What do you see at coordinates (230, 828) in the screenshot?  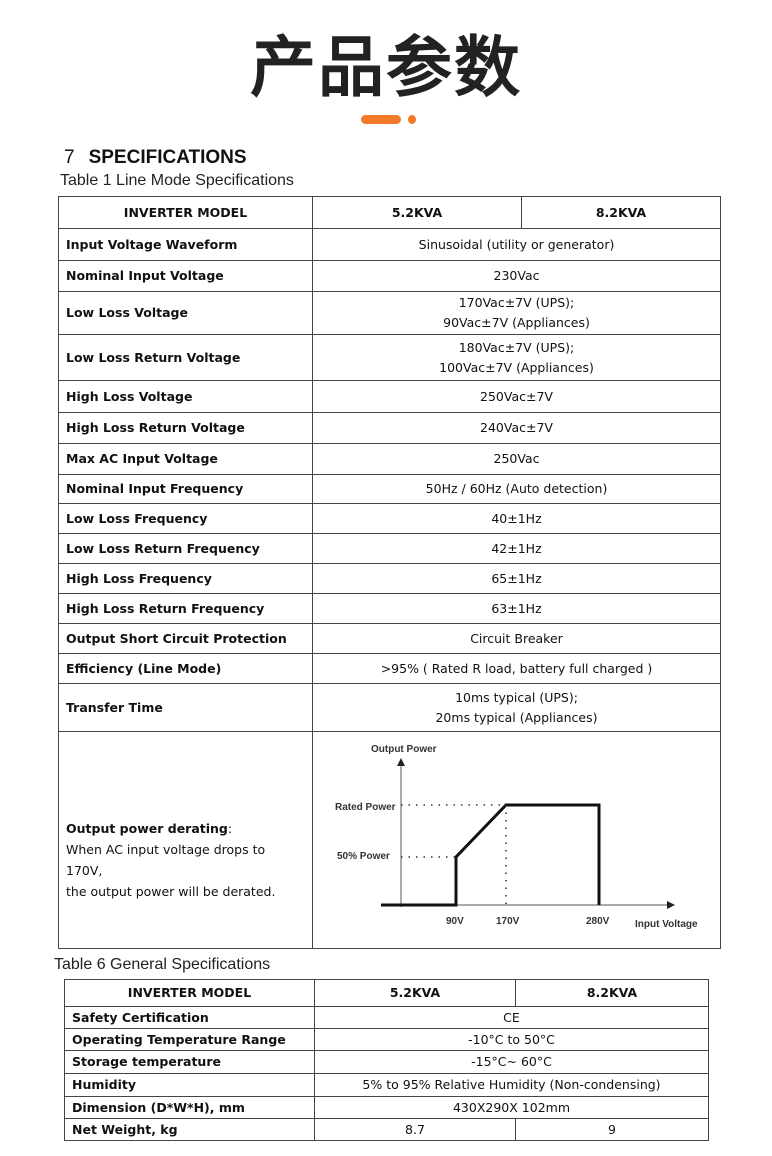 I see `derating-colon: :` at bounding box center [230, 828].